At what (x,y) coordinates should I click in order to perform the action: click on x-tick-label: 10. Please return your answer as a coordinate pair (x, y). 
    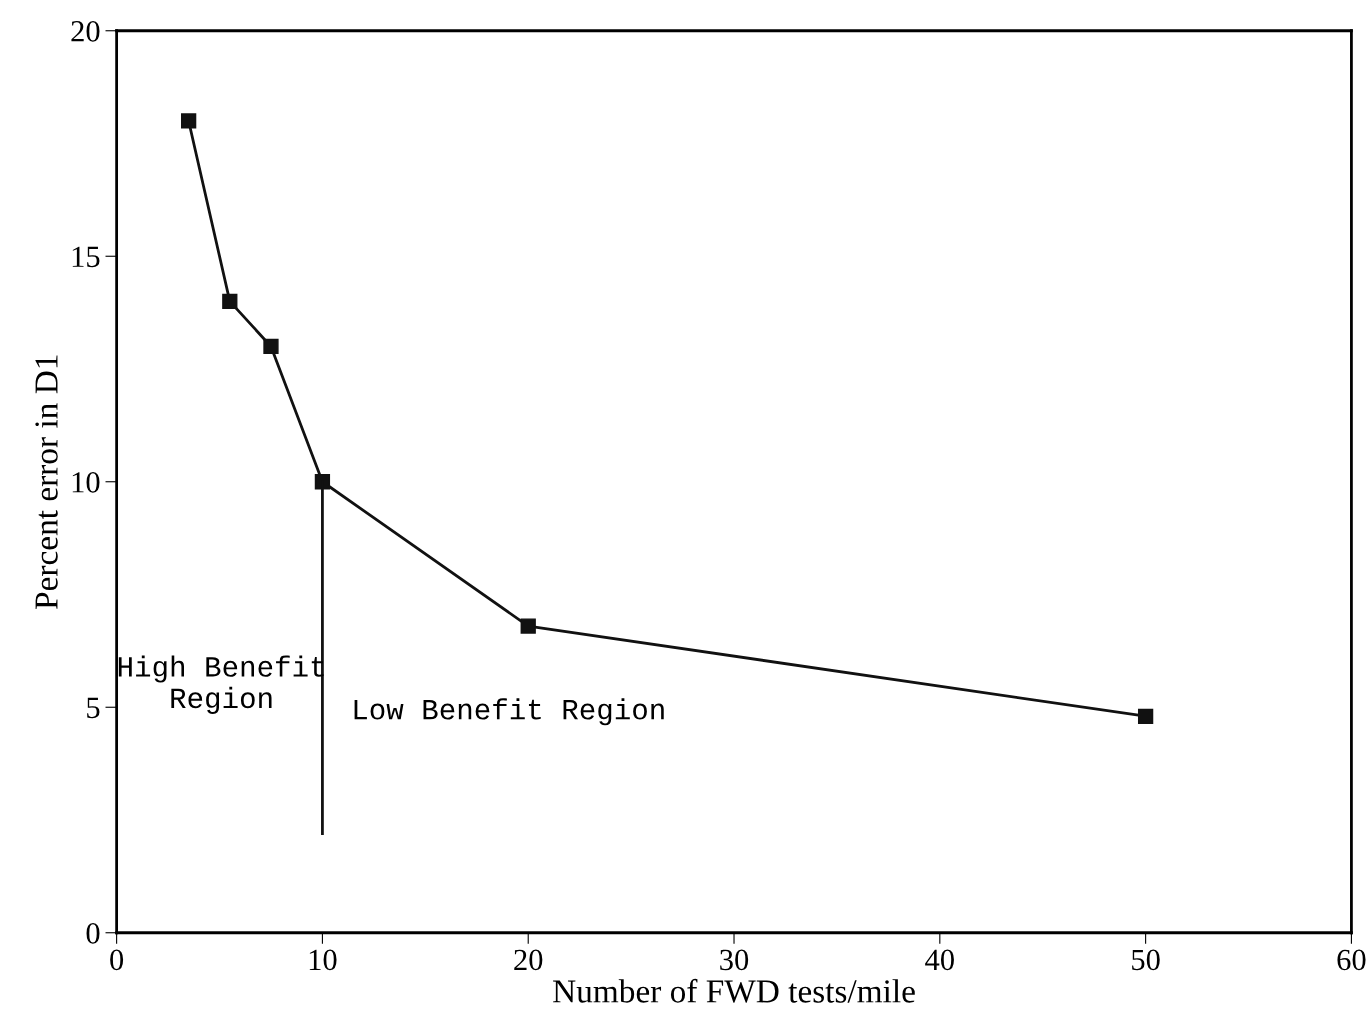
    Looking at the image, I should click on (323, 960).